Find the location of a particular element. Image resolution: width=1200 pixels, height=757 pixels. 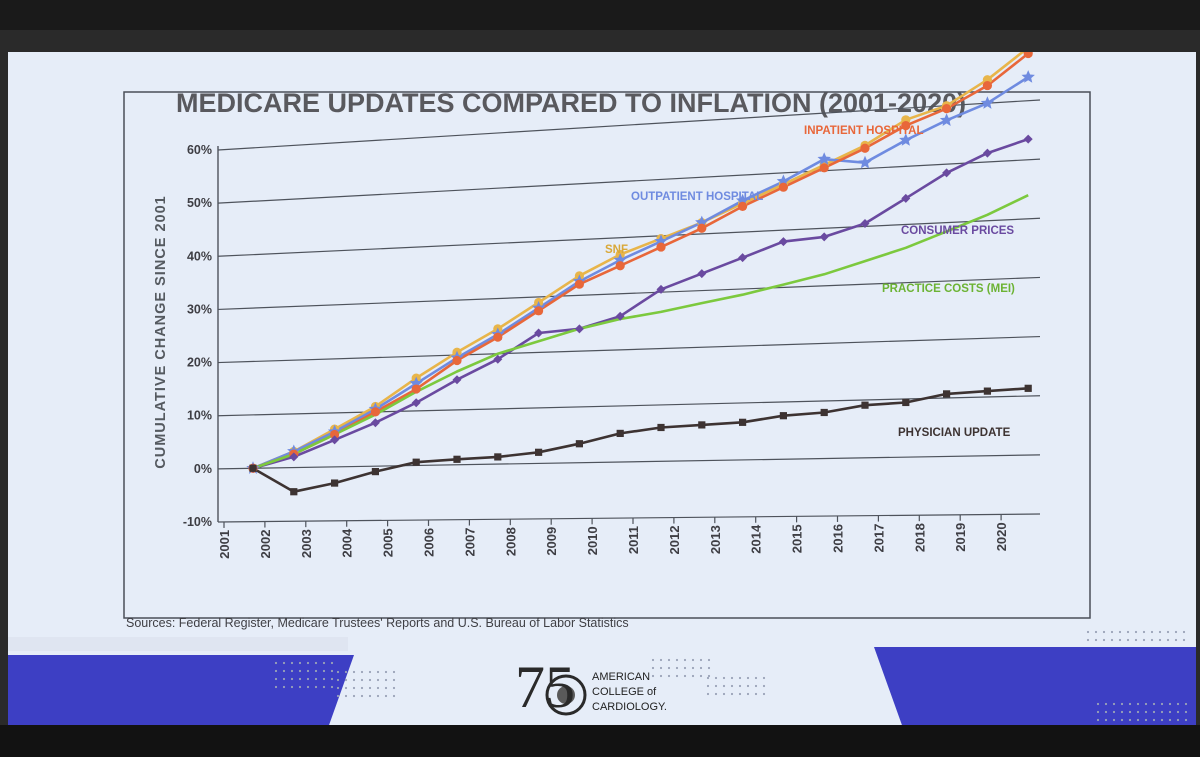

x-tick-label: 2008 is located at coordinates (510, 541).